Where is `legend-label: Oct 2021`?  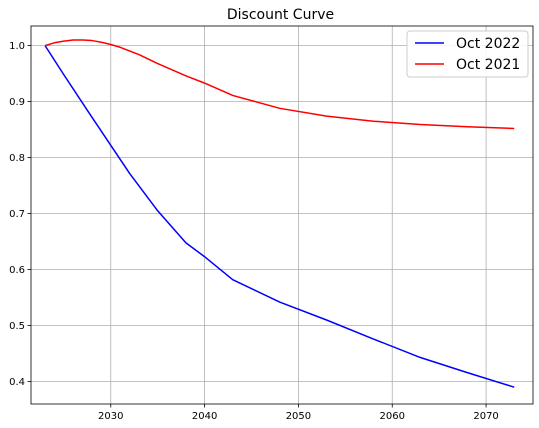
legend-label: Oct 2021 is located at coordinates (488, 65).